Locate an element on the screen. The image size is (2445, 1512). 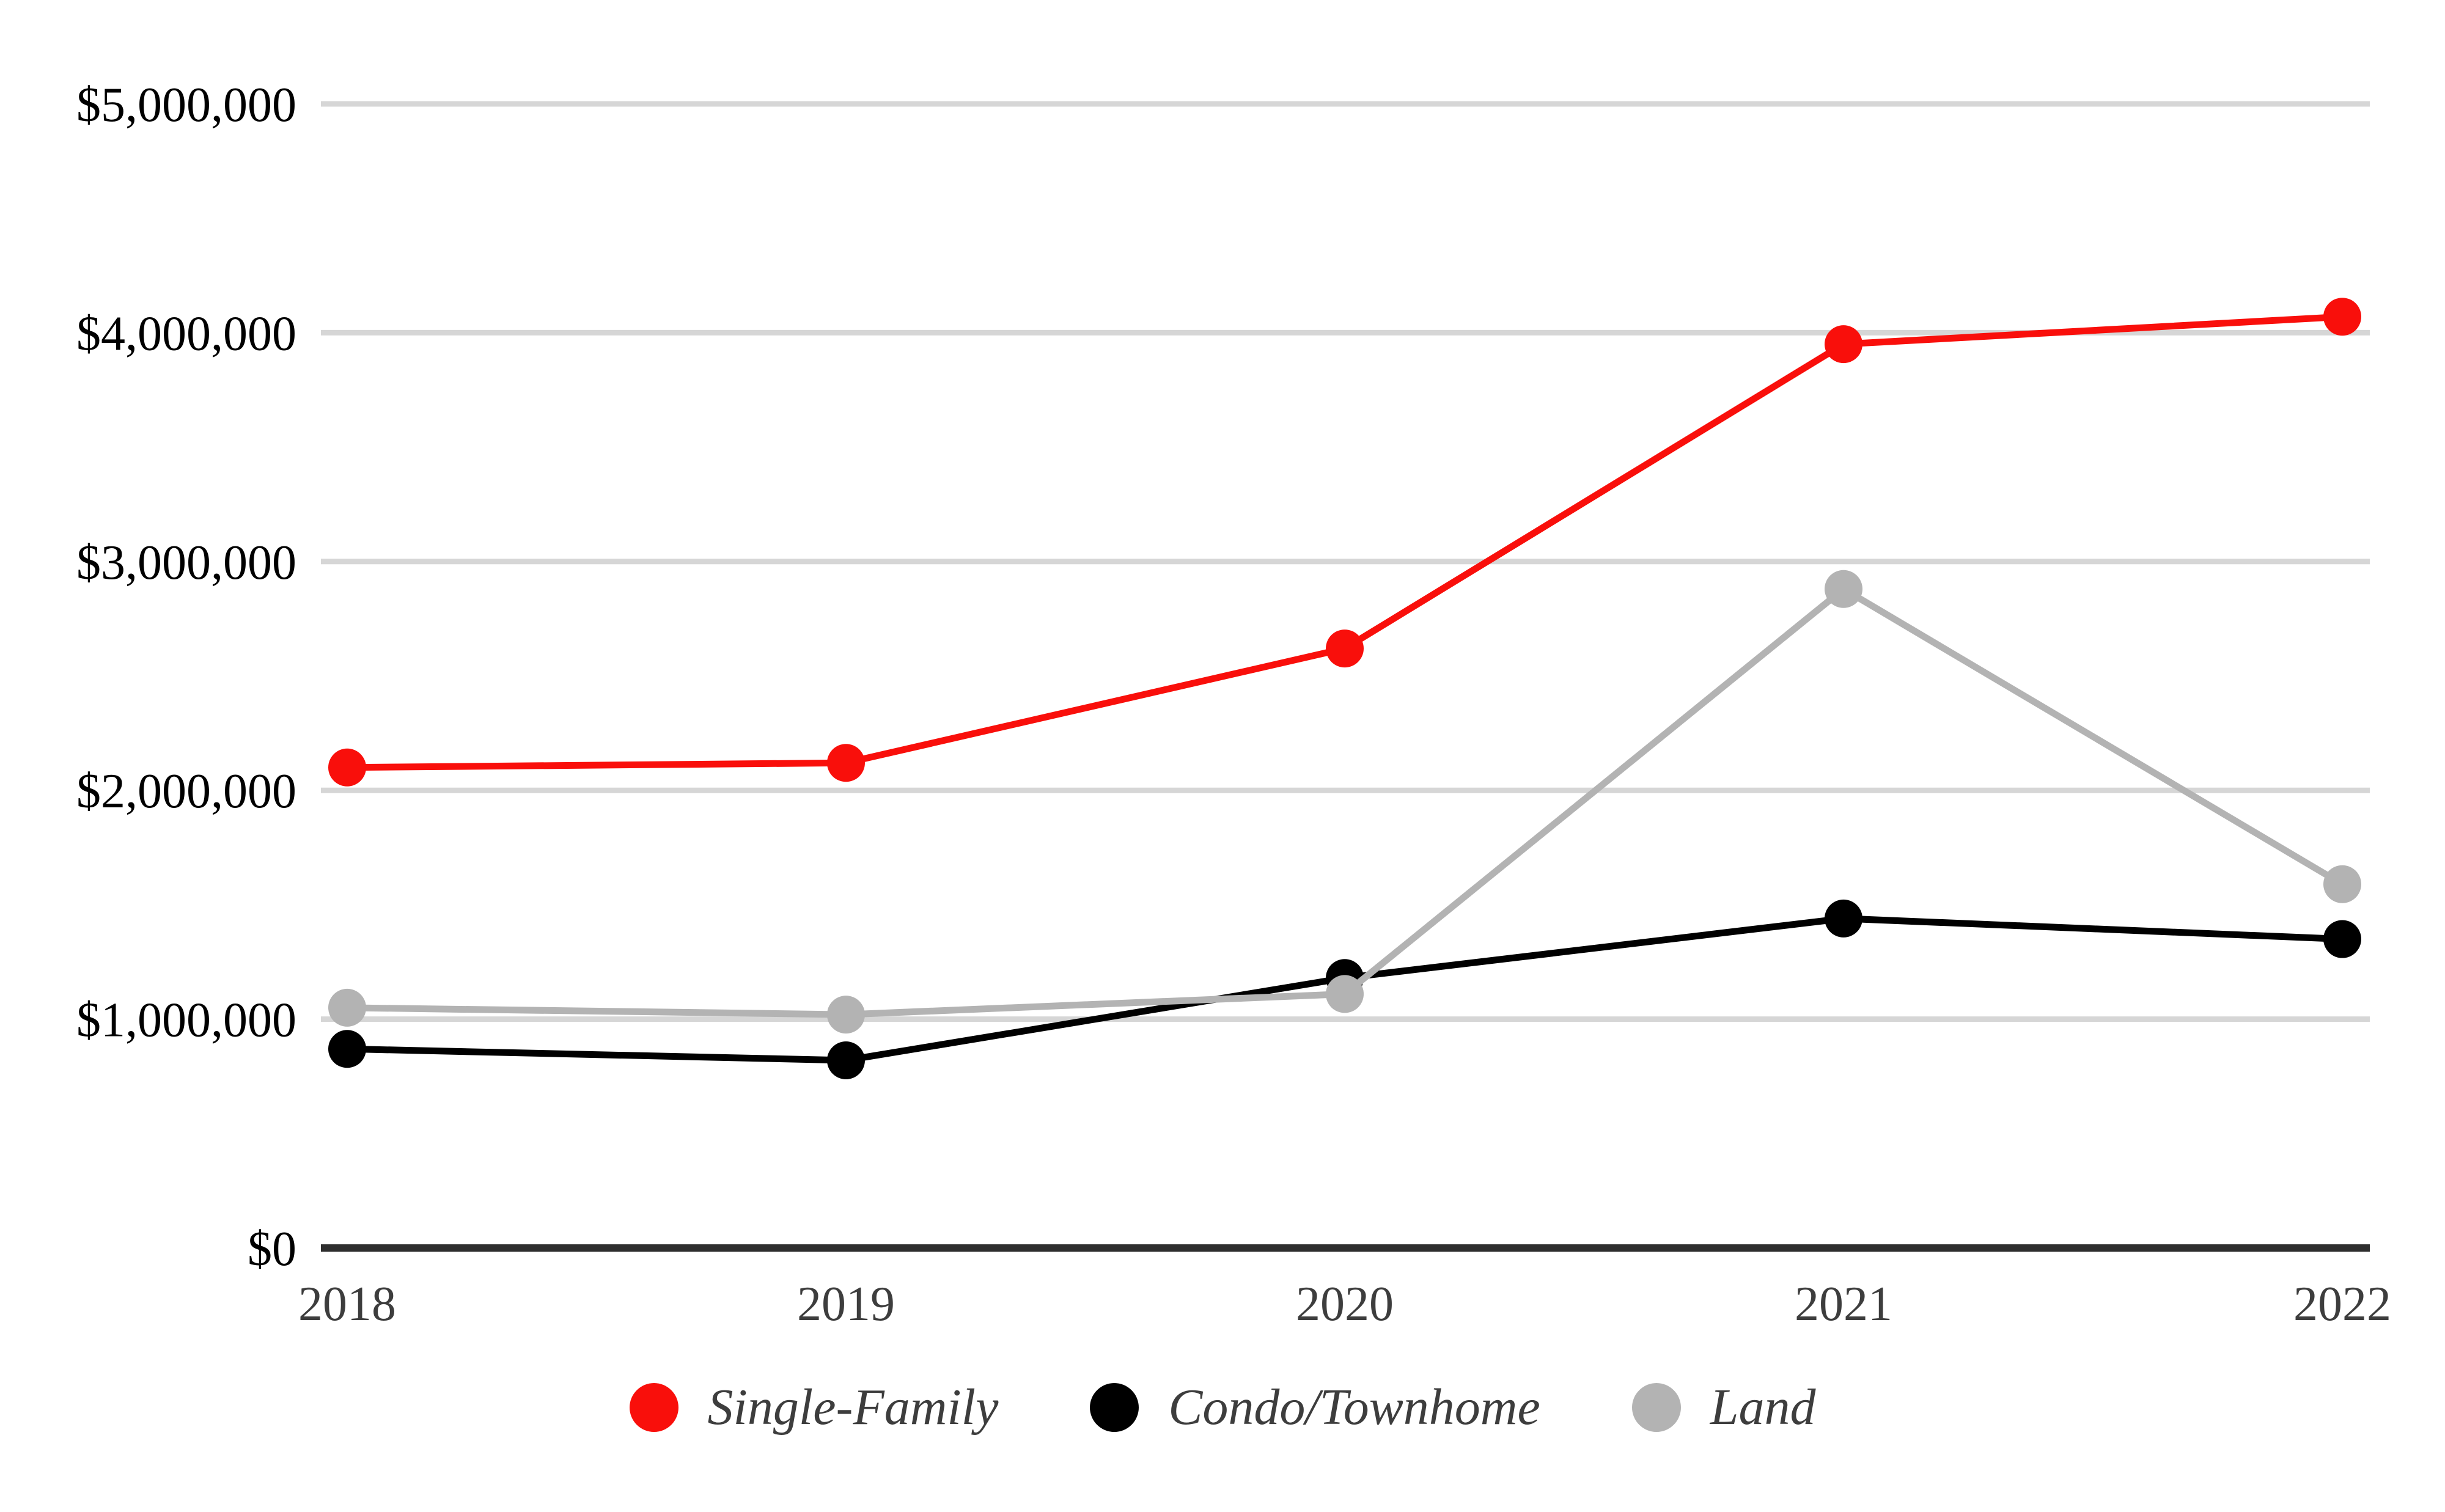
data-point-condo-townhome-2022 is located at coordinates (2342, 939).